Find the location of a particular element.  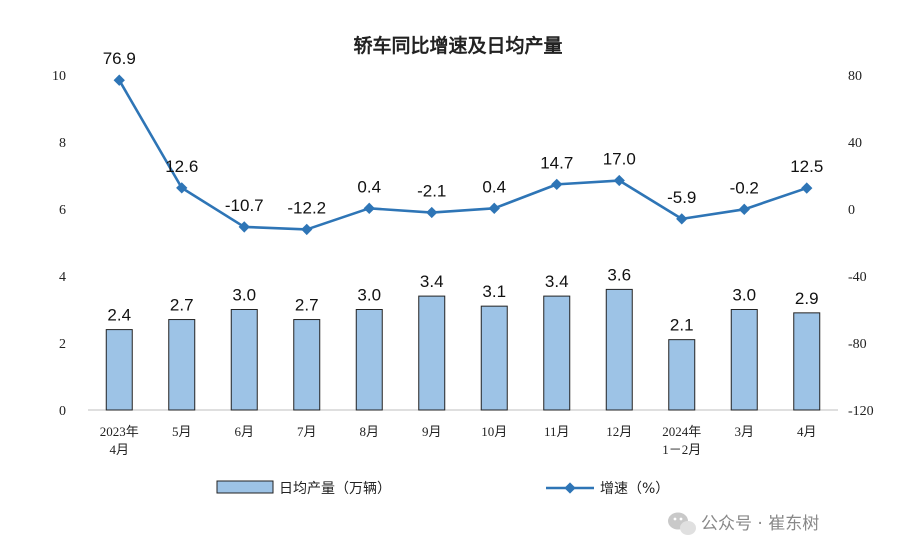

line-label: -2.1 is located at coordinates (431, 191).